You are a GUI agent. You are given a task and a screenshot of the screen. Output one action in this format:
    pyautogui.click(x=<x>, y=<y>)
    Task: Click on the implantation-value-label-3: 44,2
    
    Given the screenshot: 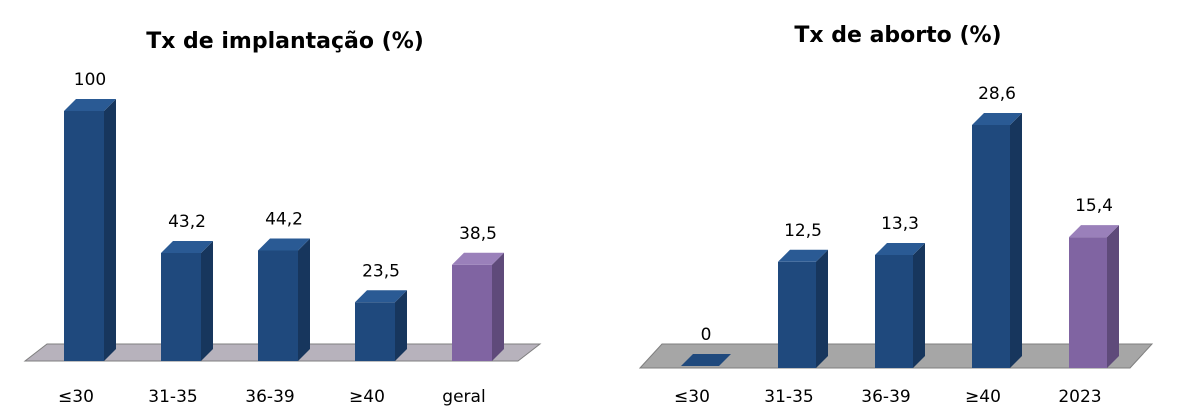 What is the action you would take?
    pyautogui.click(x=284, y=220)
    